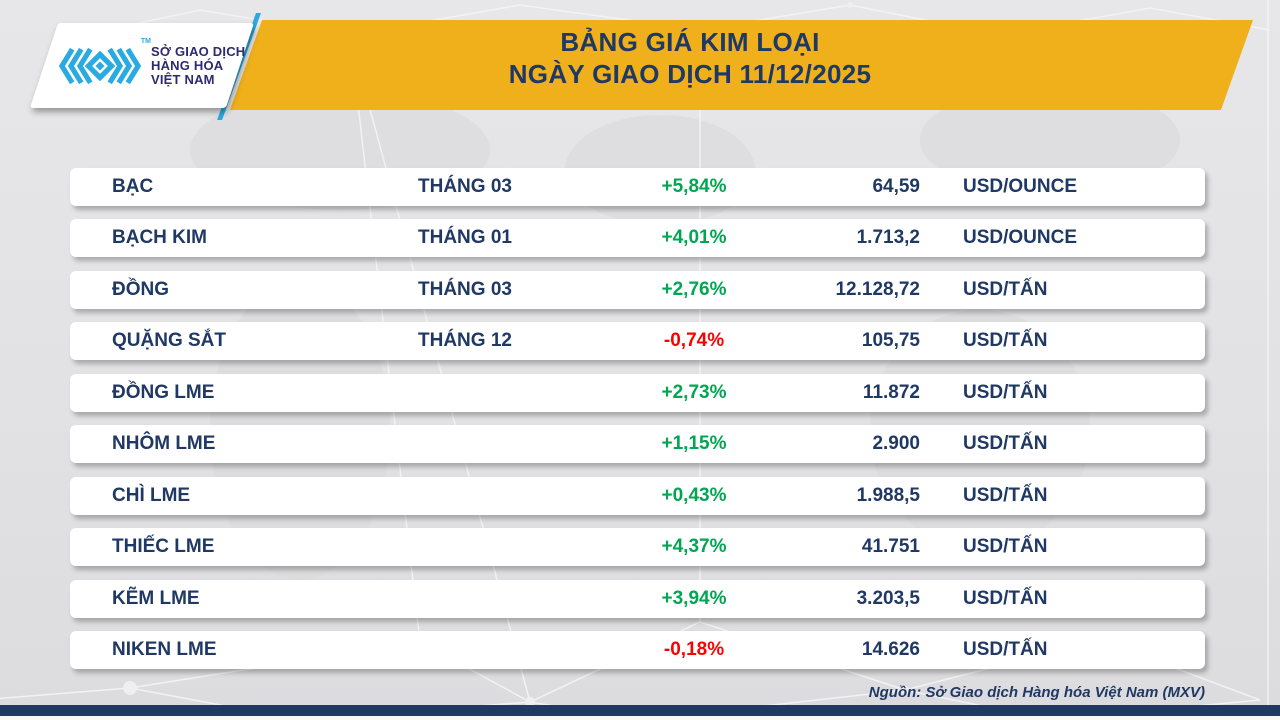  Describe the element at coordinates (145, 41) in the screenshot. I see `trademark-symbol: TM` at that location.